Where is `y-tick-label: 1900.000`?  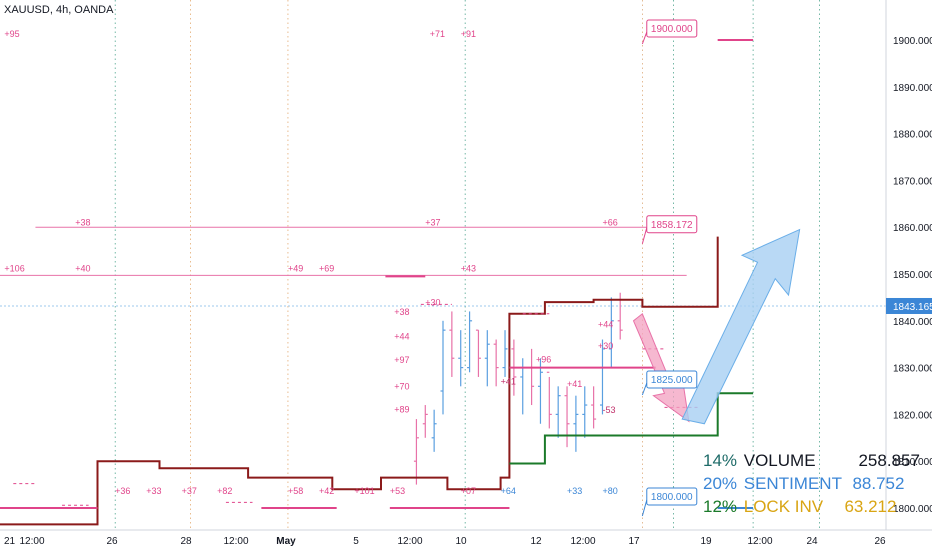
y-tick-label: 1900.000 is located at coordinates (912, 41).